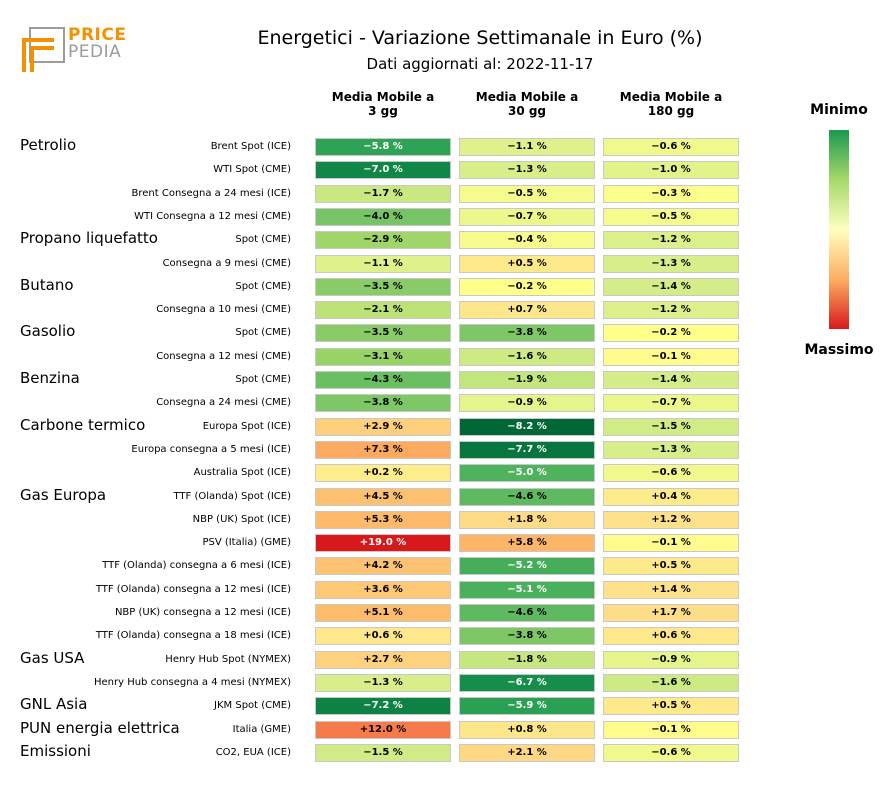  Describe the element at coordinates (671, 682) in the screenshot. I see `heatmap-cell: −1.6 %` at that location.